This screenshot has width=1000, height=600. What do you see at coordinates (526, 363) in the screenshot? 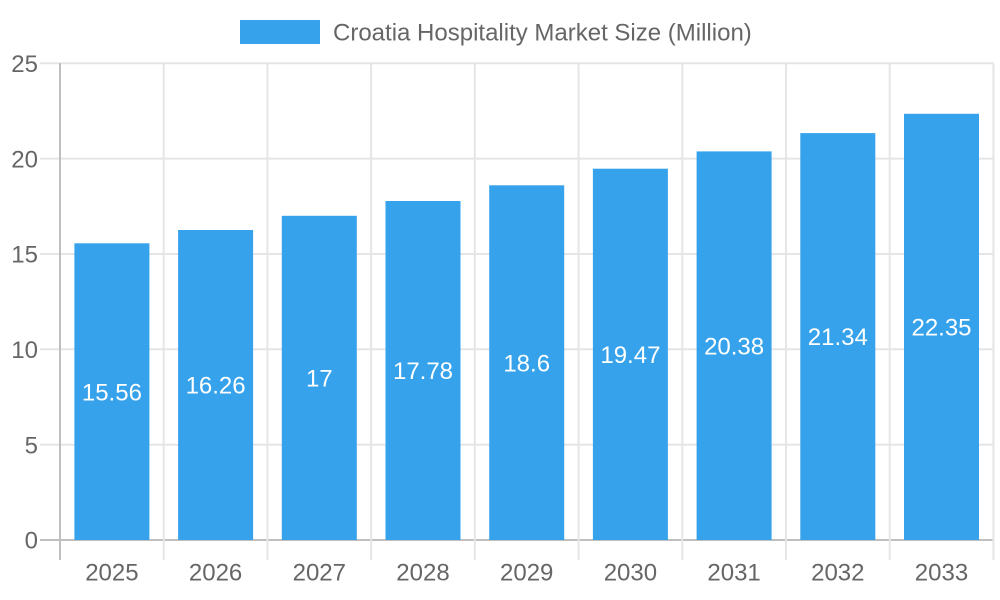
I see `svg-text: 18.6` at bounding box center [526, 363].